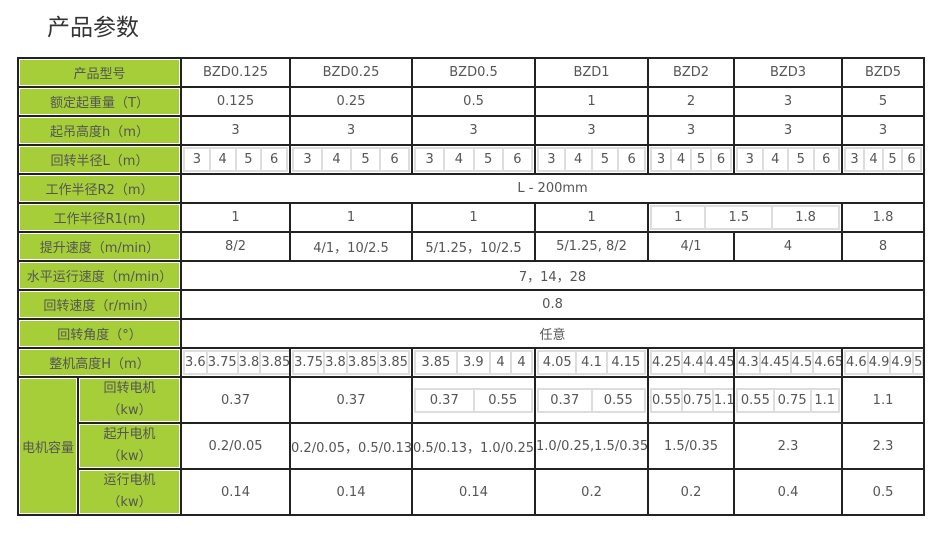 The image size is (943, 544). I want to click on value-cell: 0.4, so click(788, 492).